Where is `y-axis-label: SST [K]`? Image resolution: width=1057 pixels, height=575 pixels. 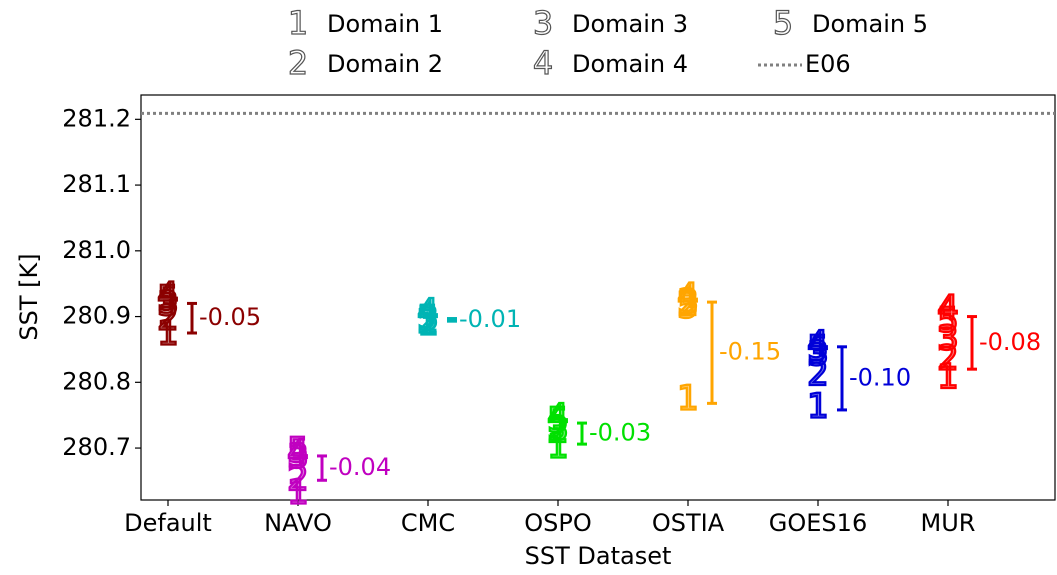
y-axis-label: SST [K] is located at coordinates (29, 296).